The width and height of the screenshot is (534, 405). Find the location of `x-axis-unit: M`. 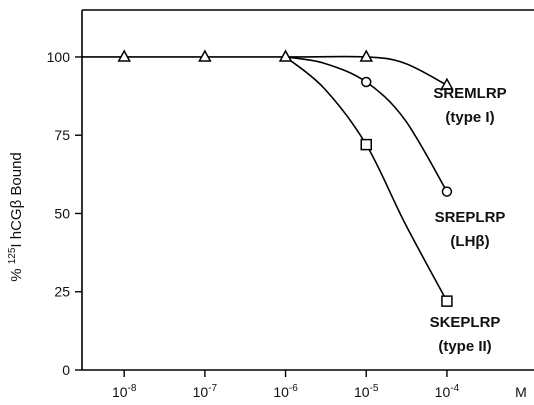

x-axis-unit: M is located at coordinates (521, 392).